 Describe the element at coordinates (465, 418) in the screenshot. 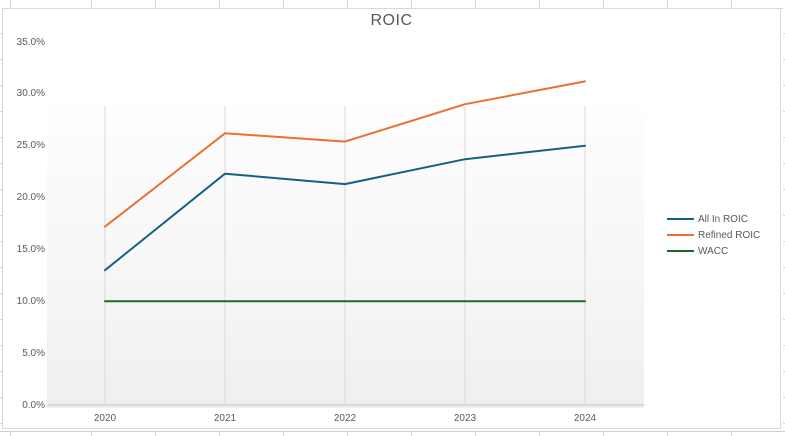

I see `x-axis-tick-label: 2023` at that location.